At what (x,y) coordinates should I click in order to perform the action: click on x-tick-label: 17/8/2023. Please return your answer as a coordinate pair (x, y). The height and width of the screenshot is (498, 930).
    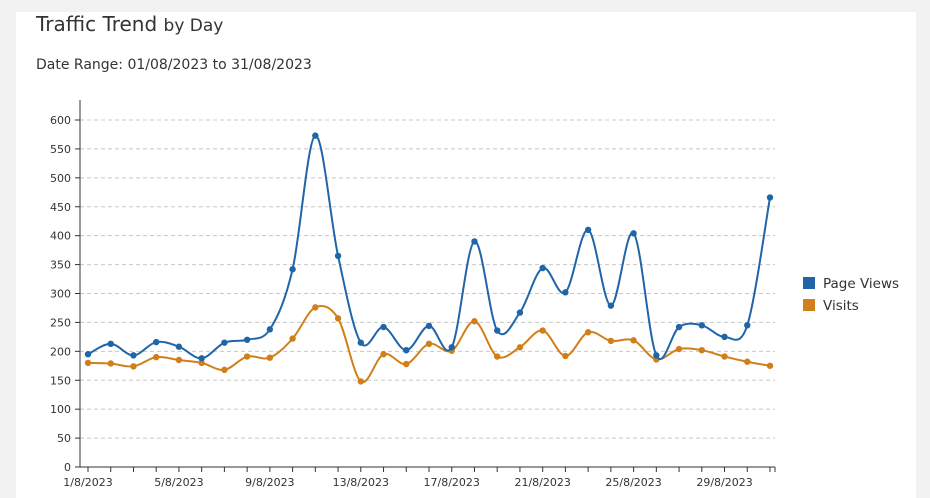
    Looking at the image, I should click on (452, 482).